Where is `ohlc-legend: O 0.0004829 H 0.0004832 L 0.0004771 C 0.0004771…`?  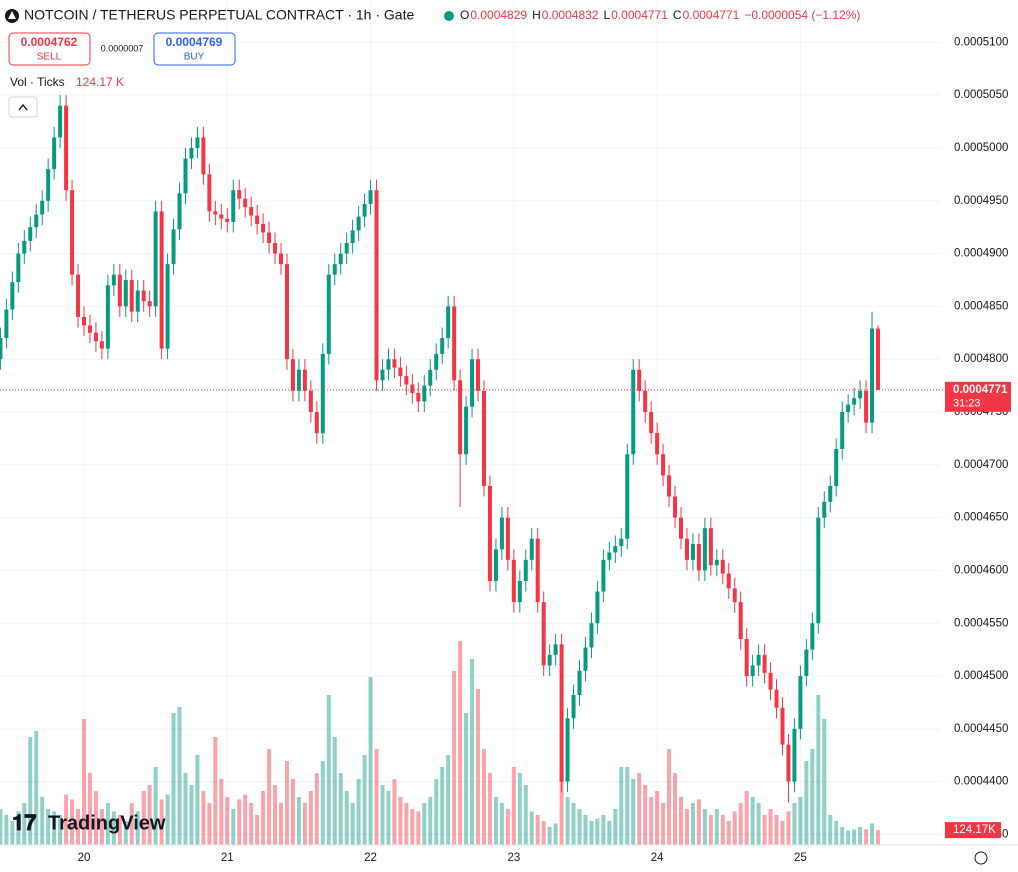 ohlc-legend: O 0.0004829 H 0.0004832 L 0.0004771 C 0.0004771… is located at coordinates (660, 15).